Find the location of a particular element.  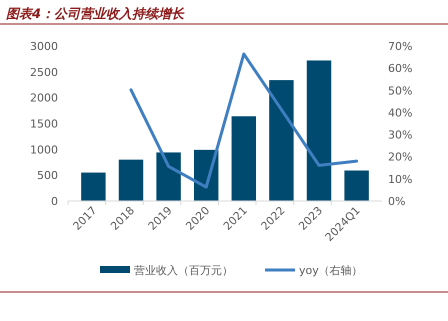

y-tick-label: 1500 is located at coordinates (44, 124).